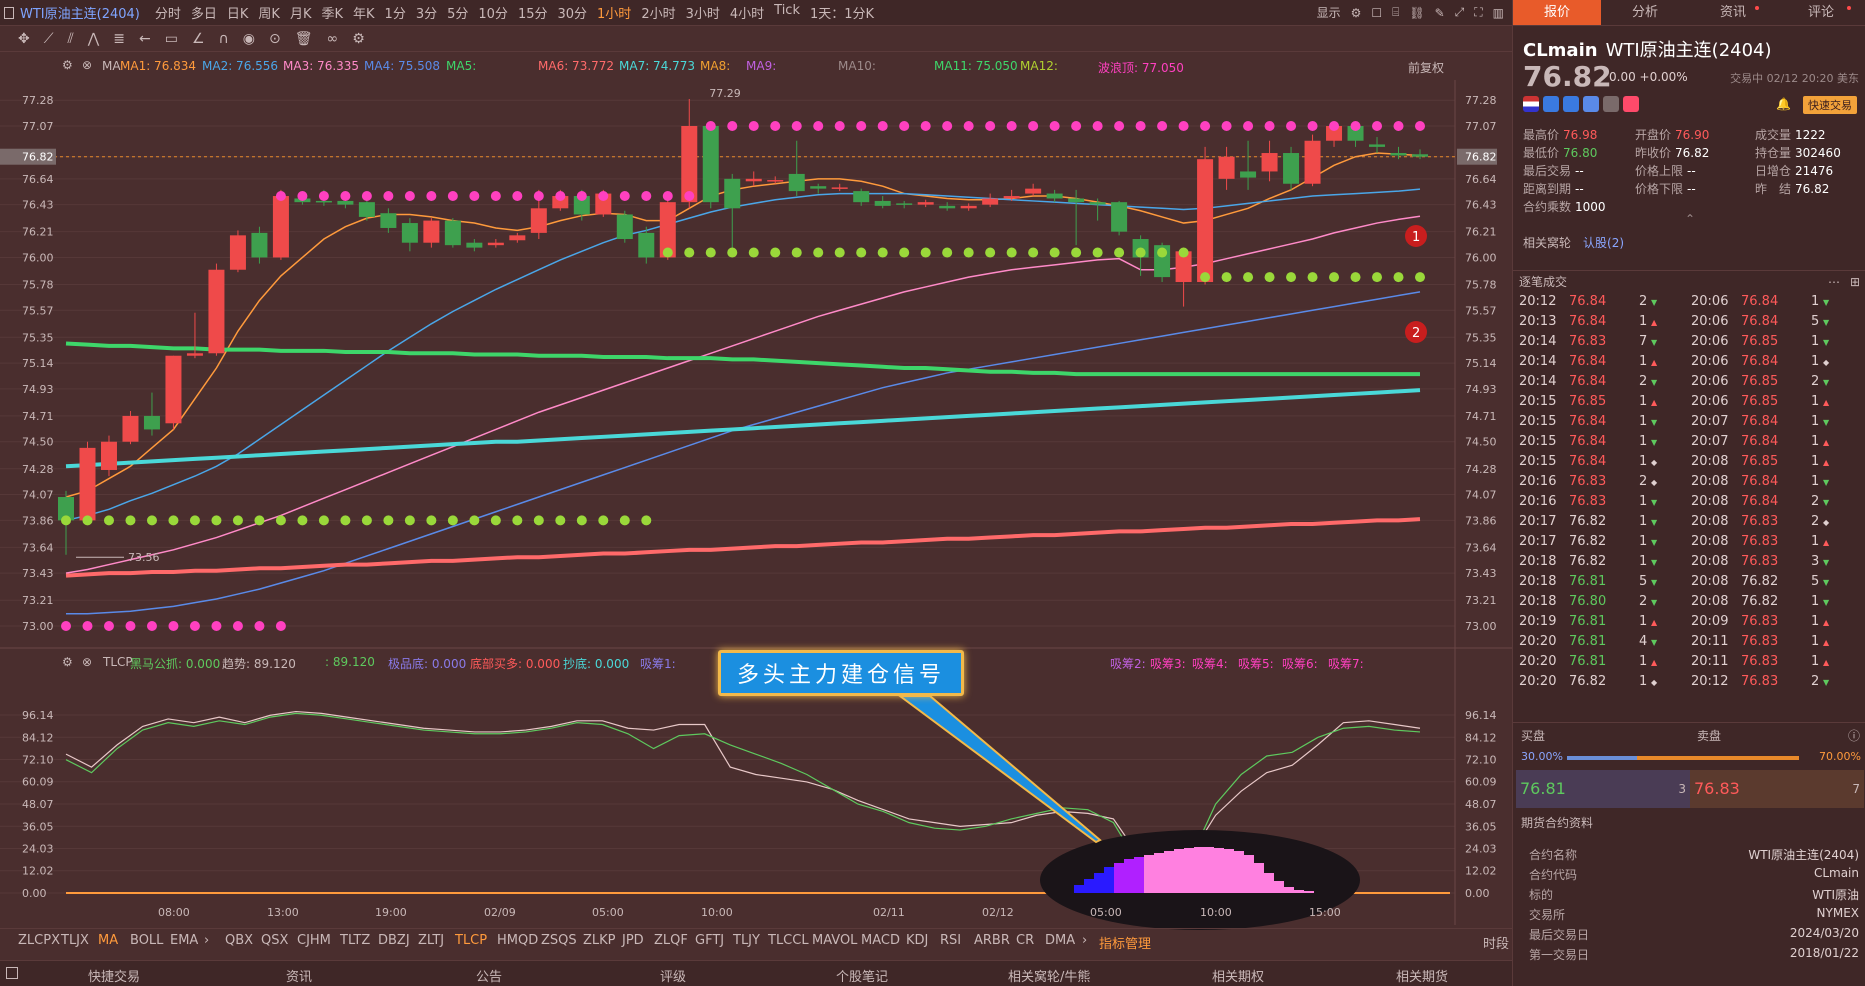 This screenshot has height=986, width=1865. I want to click on sidebar-toggle-icon, so click(12, 973).